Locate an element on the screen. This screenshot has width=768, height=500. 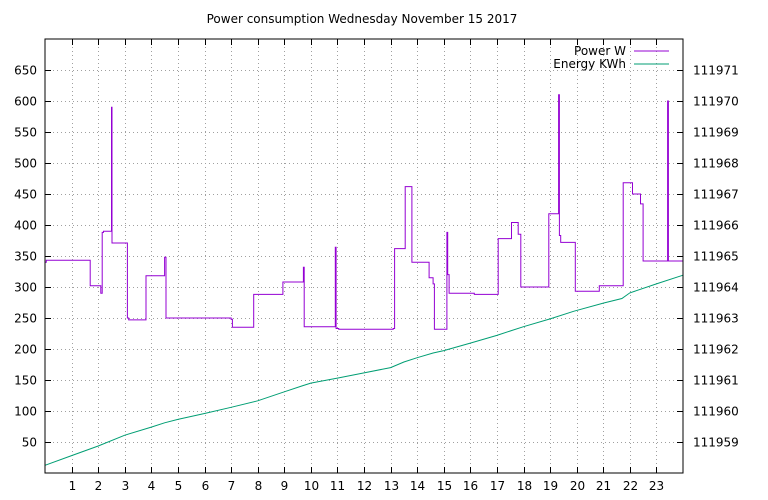
legend: Power W Energy KWh is located at coordinates (611, 57).